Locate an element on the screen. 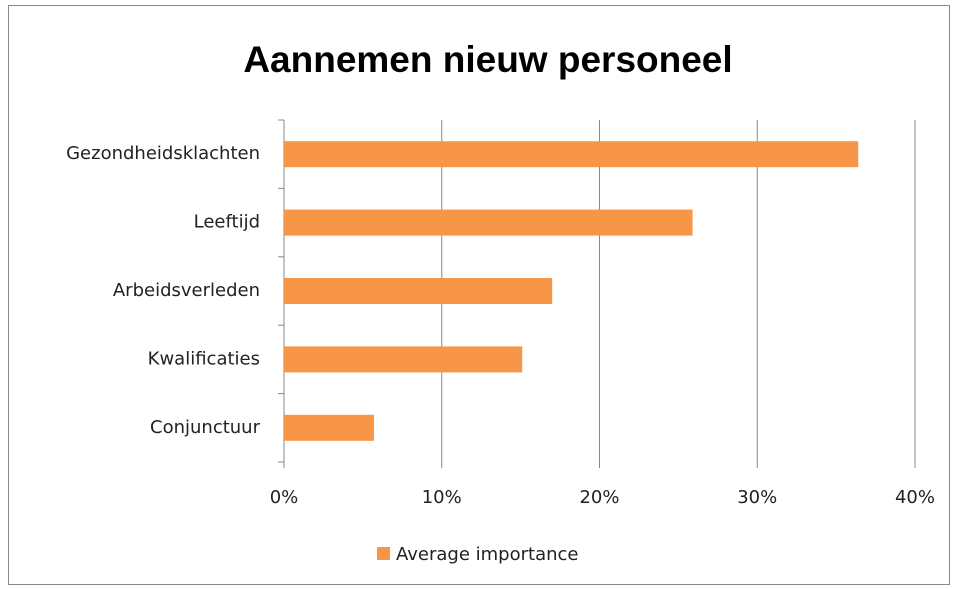 The height and width of the screenshot is (589, 959). legend-label: Average importance is located at coordinates (487, 554).